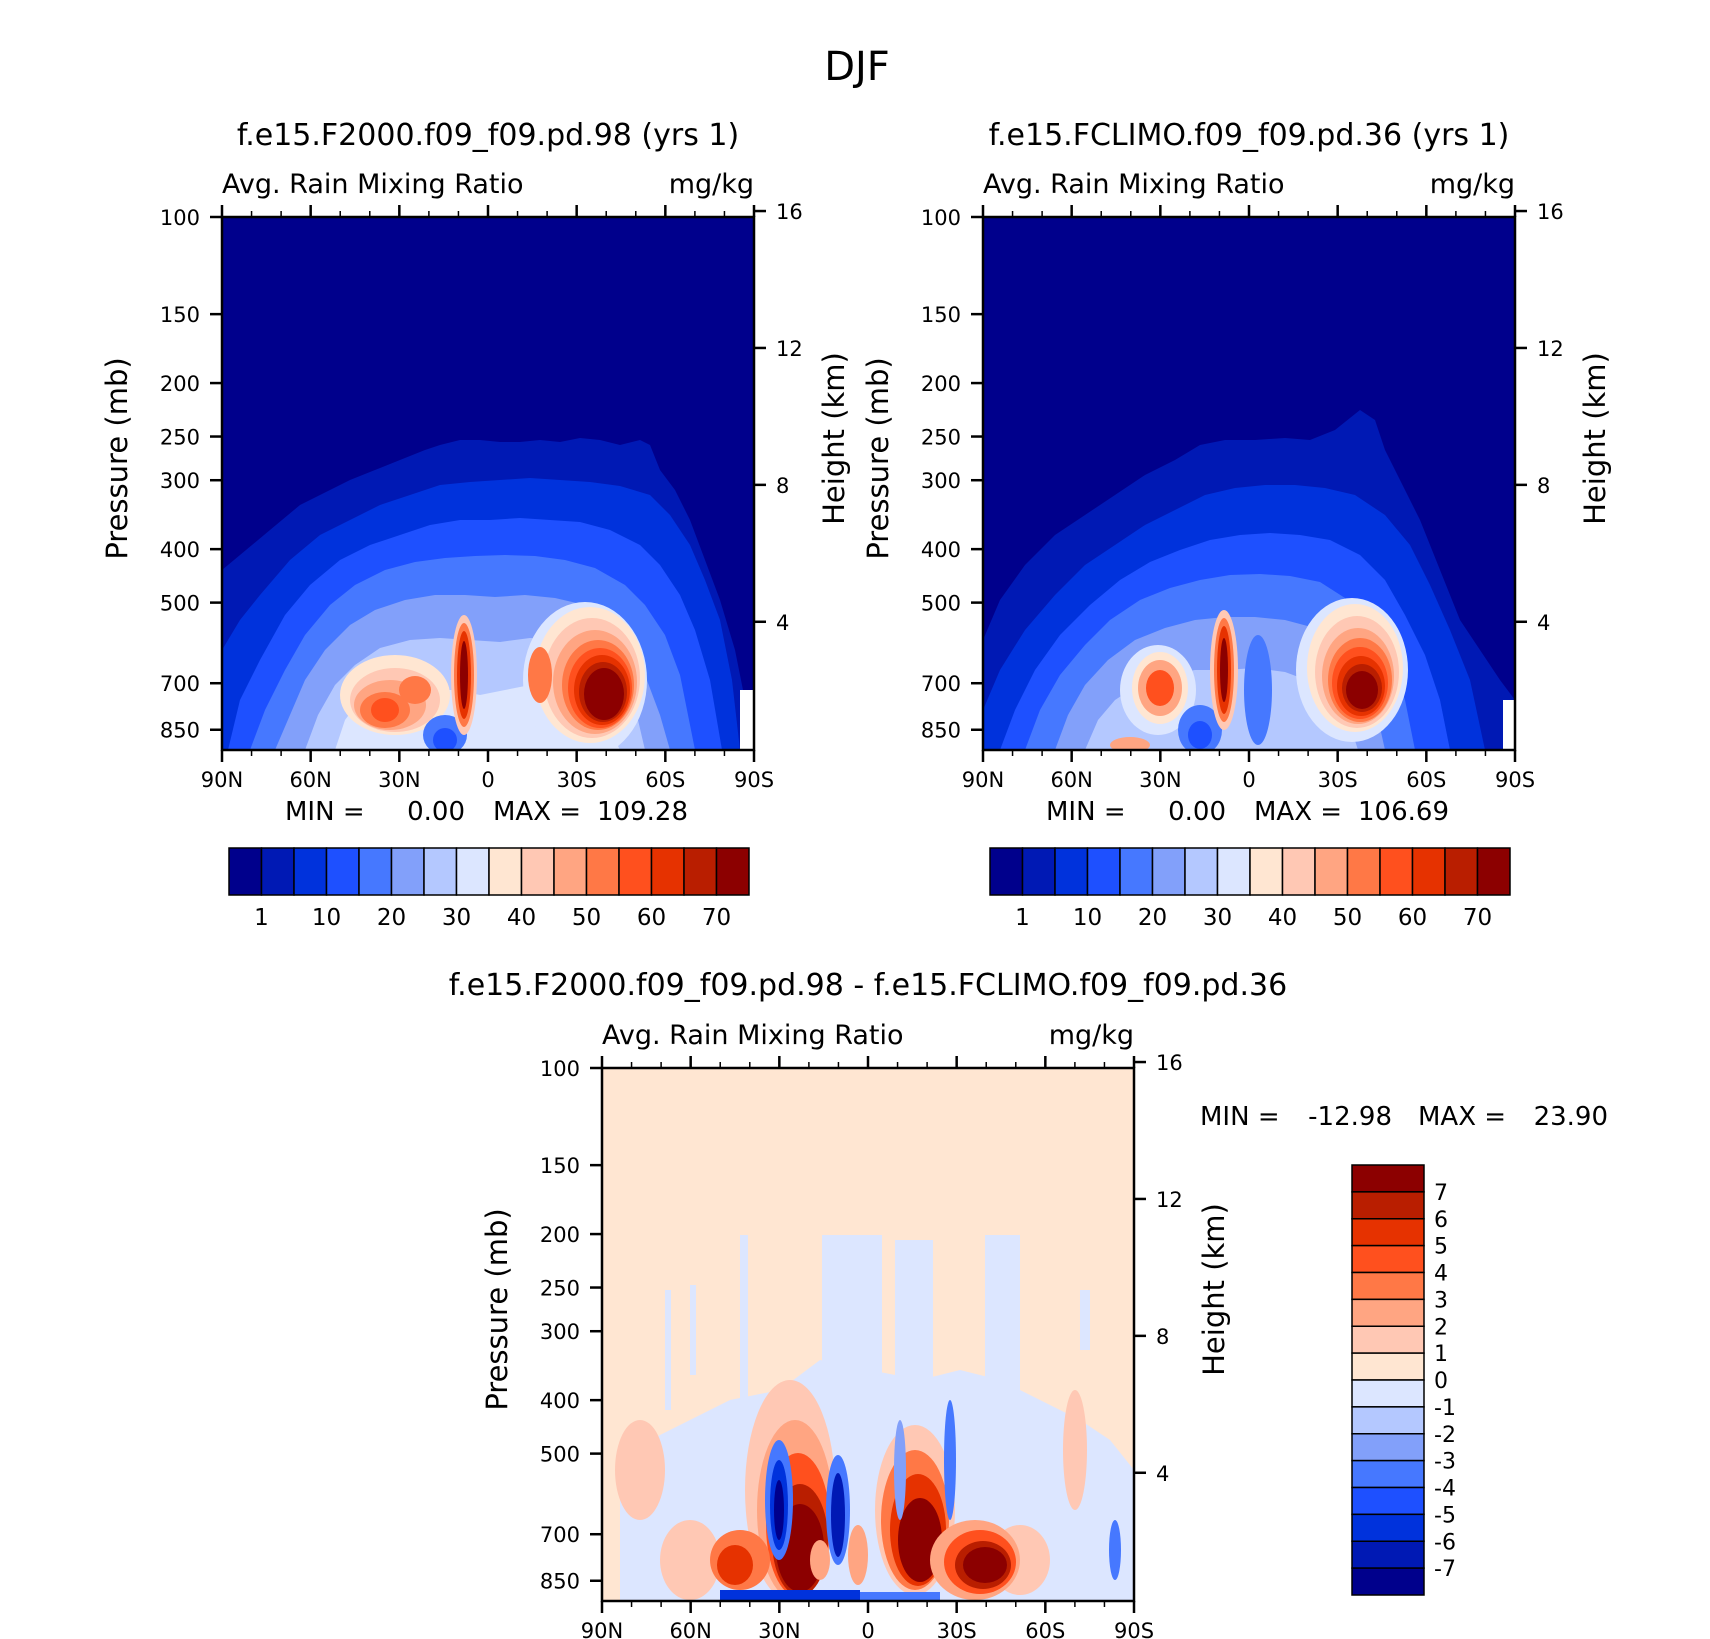 The width and height of the screenshot is (1710, 1639). What do you see at coordinates (1086, 812) in the screenshot?
I see `panel-2-min-label: MIN =` at bounding box center [1086, 812].